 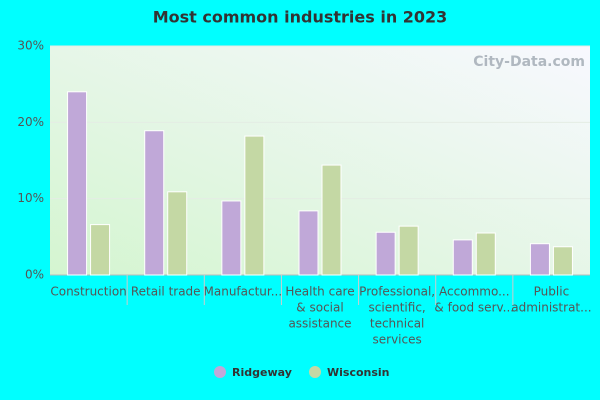 What do you see at coordinates (358, 372) in the screenshot?
I see `legend-label: Wisconsin` at bounding box center [358, 372].